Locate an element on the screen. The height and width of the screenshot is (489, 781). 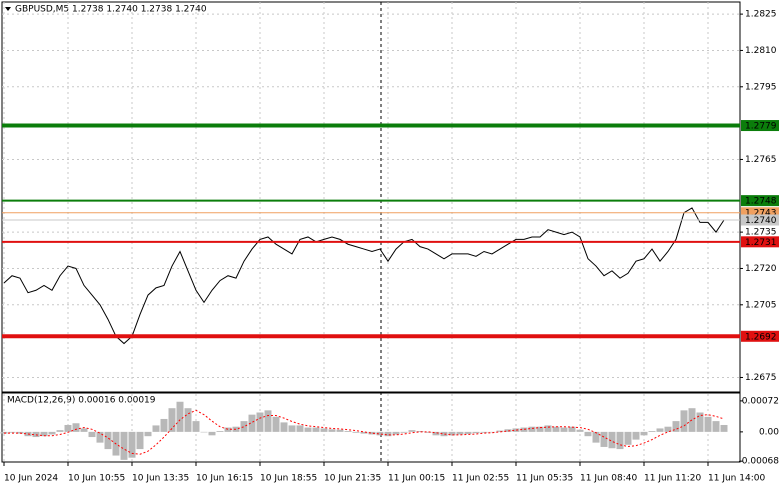
x-tick-label: 10 Jun 21:35 is located at coordinates (352, 479).